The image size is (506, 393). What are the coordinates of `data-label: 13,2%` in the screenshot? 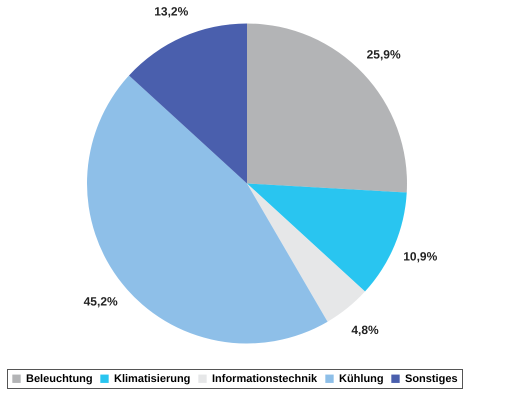 It's located at (171, 11).